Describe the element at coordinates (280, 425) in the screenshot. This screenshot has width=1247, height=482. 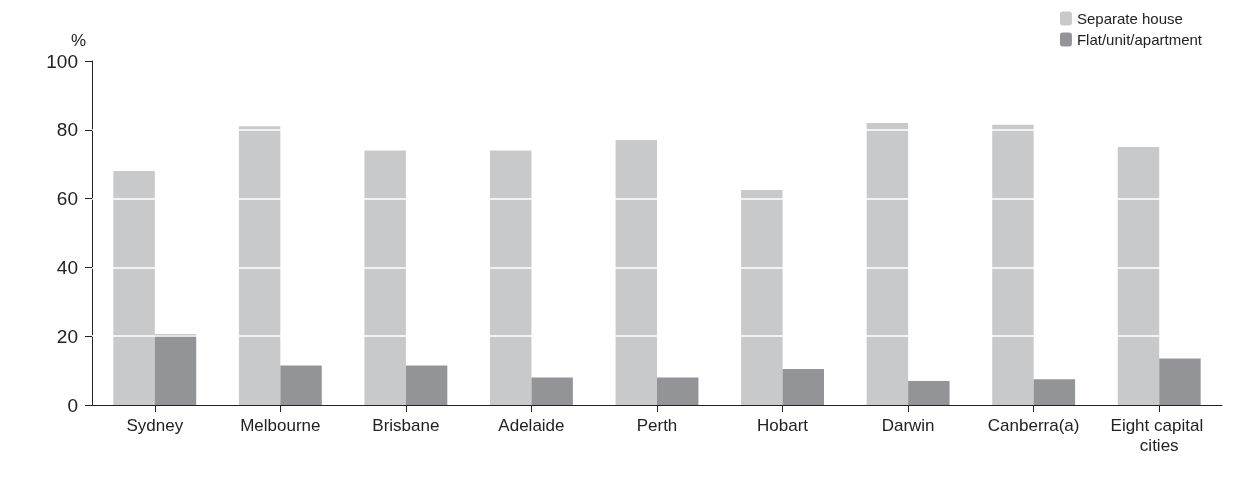
I see `x-tick-label: Melbourne` at that location.